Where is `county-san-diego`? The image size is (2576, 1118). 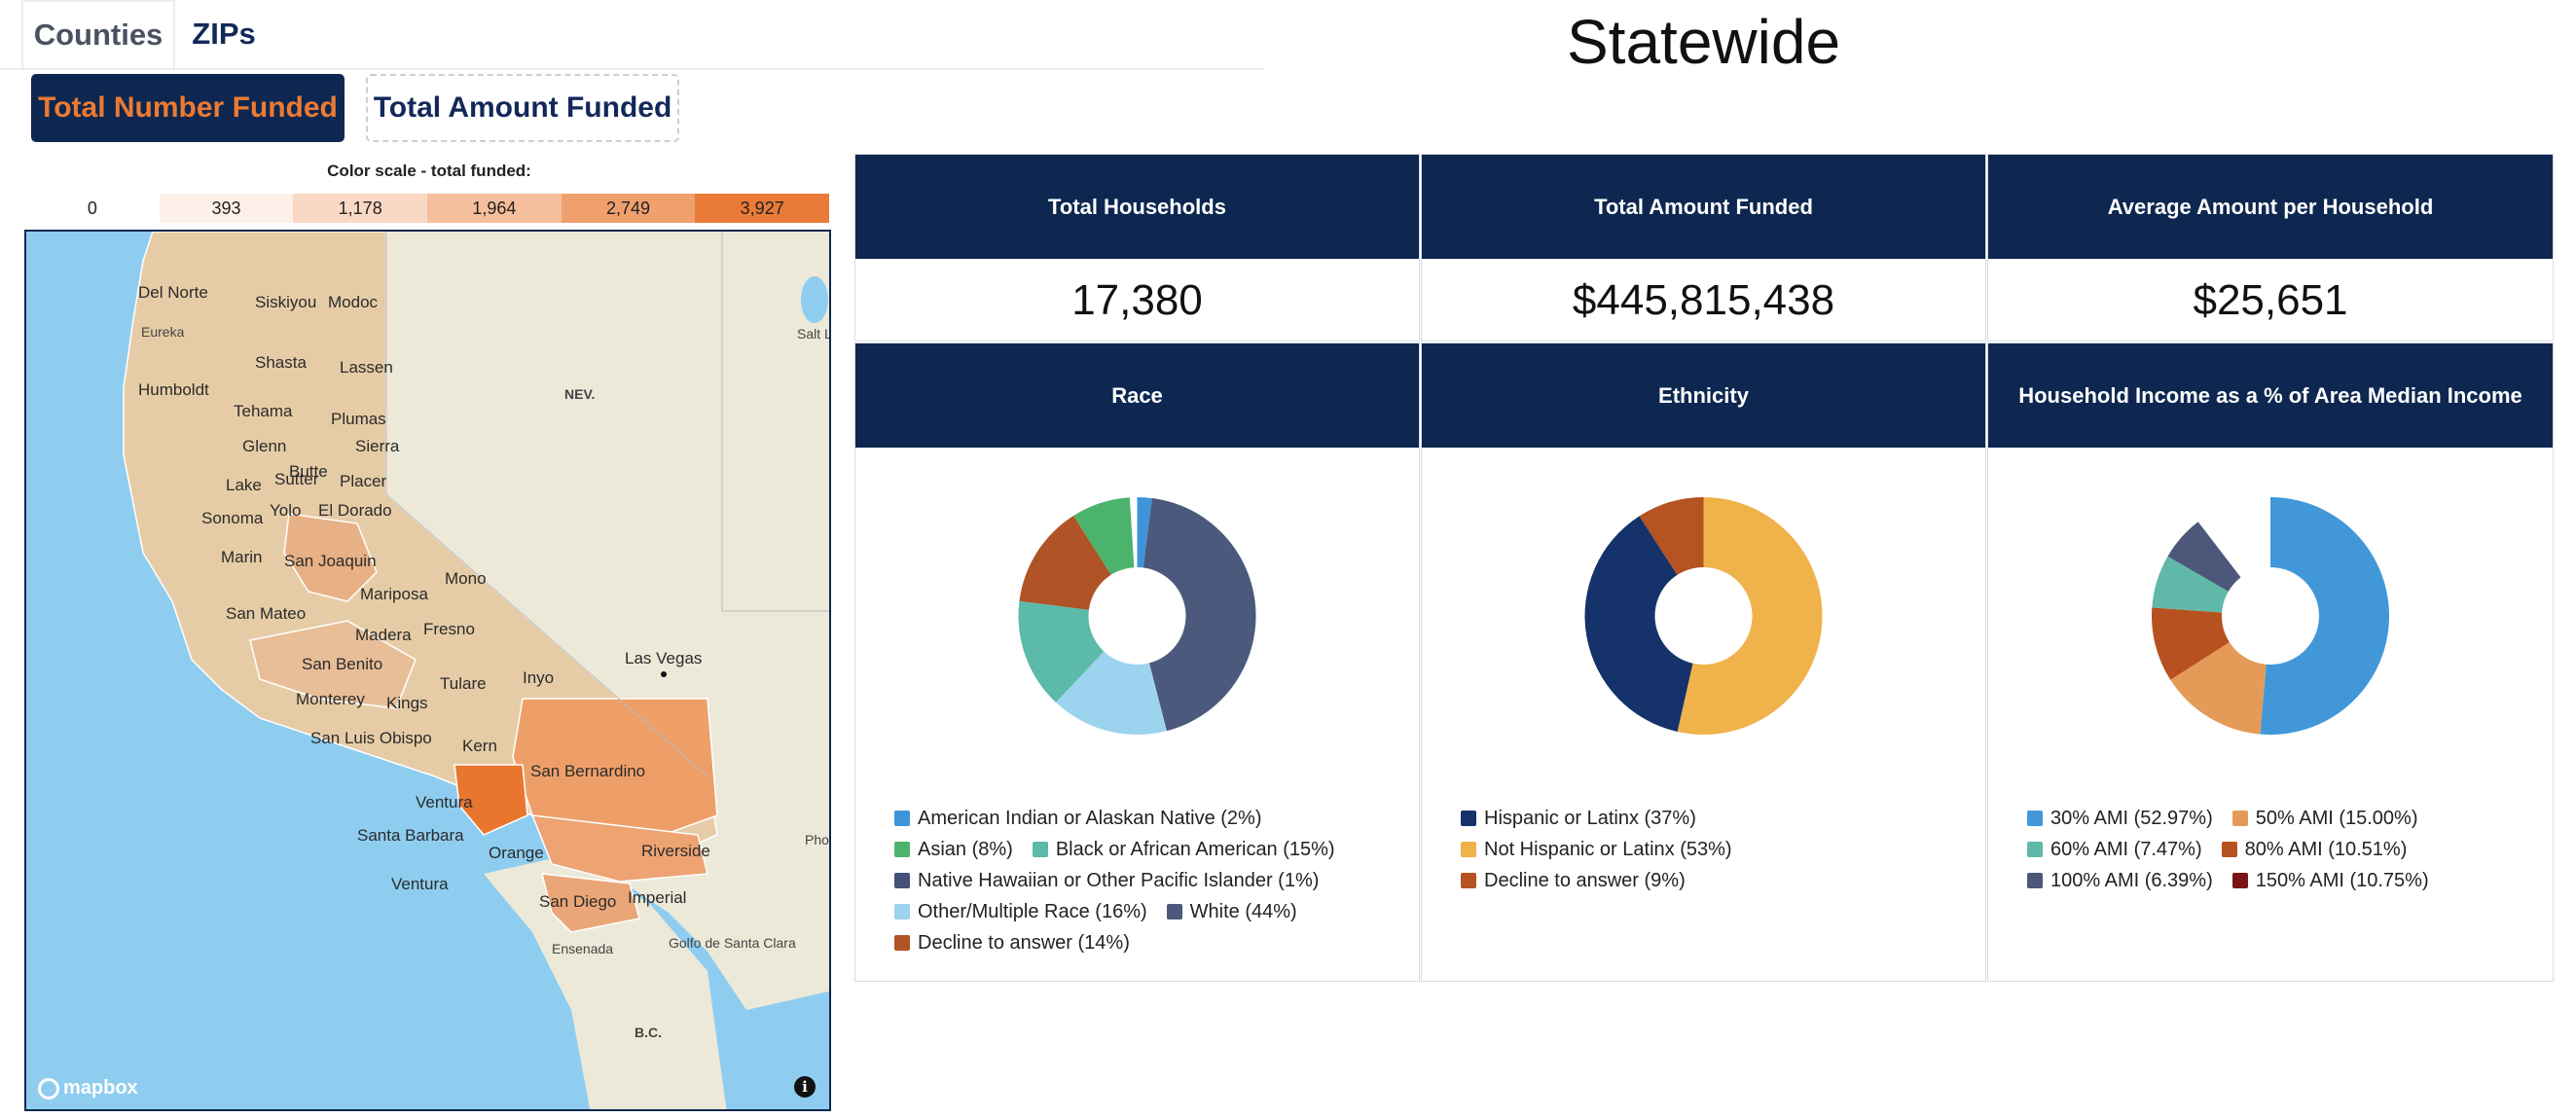
county-san-diego is located at coordinates (590, 903).